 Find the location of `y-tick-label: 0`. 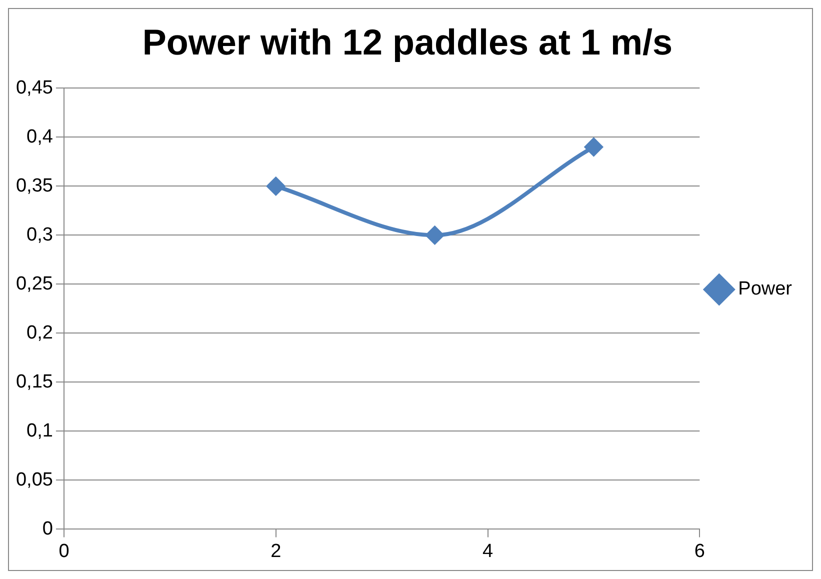

y-tick-label: 0 is located at coordinates (47, 529).